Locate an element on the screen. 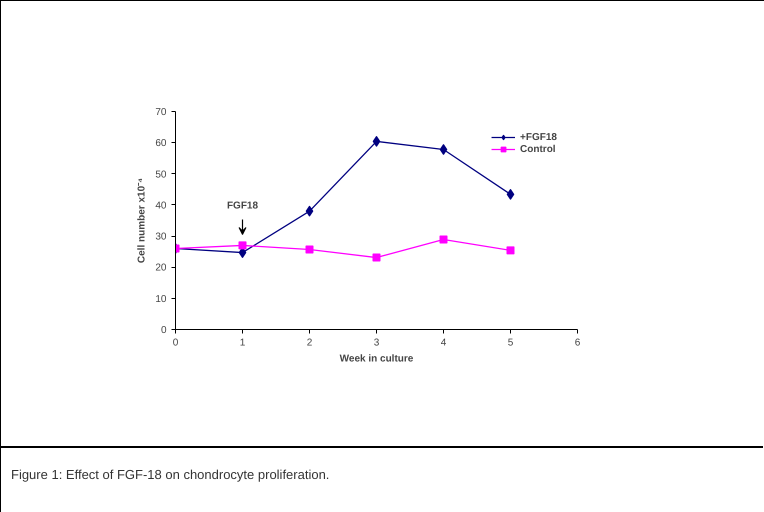 The height and width of the screenshot is (512, 764). x-tick-label: 5 is located at coordinates (511, 343).